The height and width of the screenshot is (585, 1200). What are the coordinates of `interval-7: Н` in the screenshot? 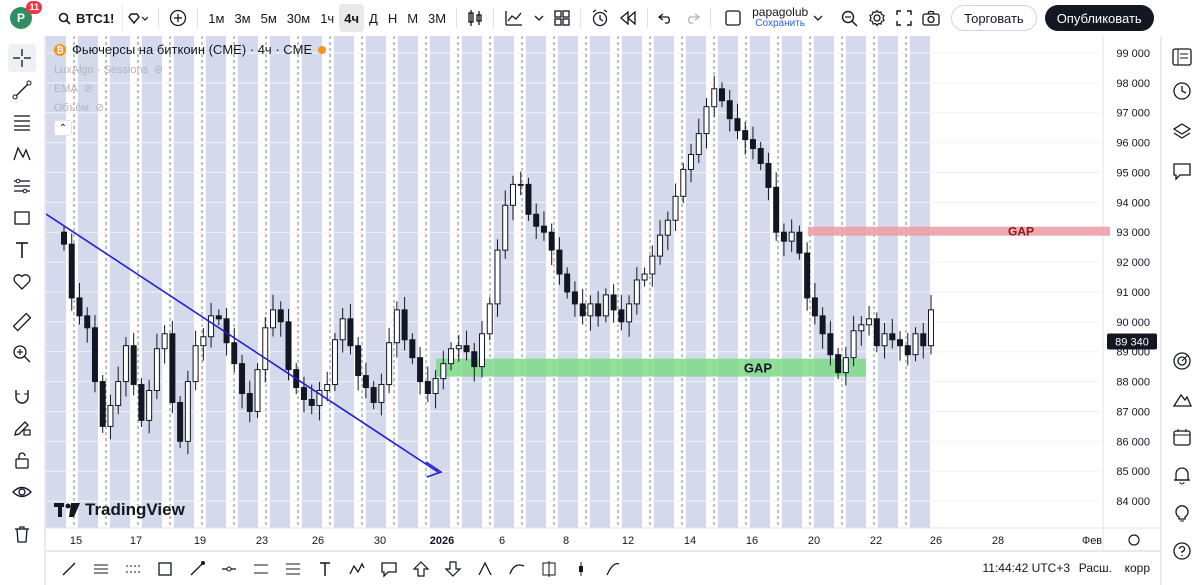 It's located at (392, 18).